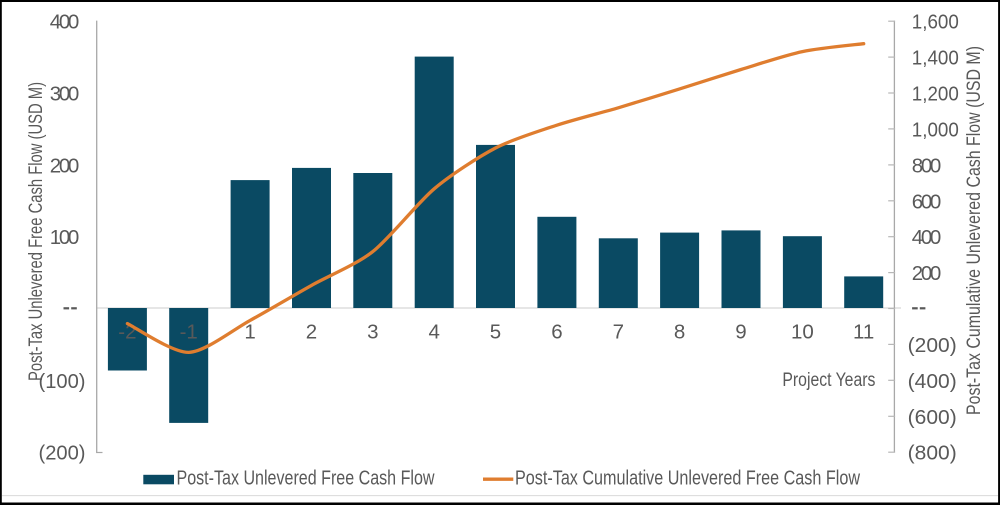 This screenshot has width=1000, height=505. Describe the element at coordinates (189, 331) in the screenshot. I see `svg-text: -1` at that location.